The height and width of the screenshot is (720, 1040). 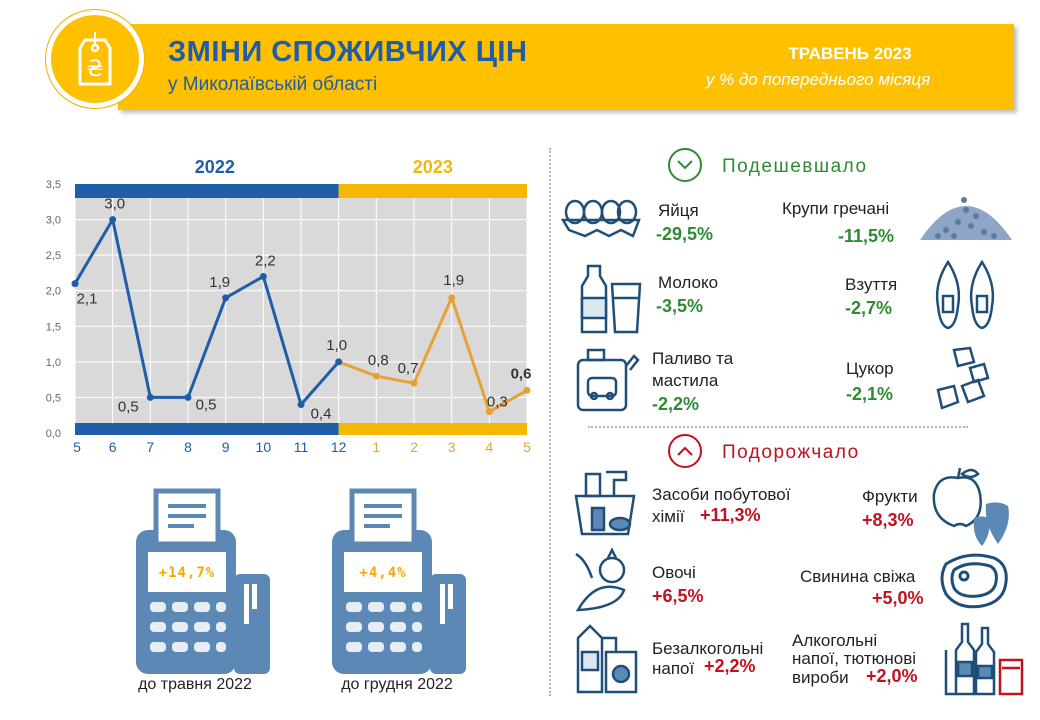 What do you see at coordinates (708, 648) in the screenshot?
I see `item-name-soft-drinks-line1: Безалкогольні` at bounding box center [708, 648].